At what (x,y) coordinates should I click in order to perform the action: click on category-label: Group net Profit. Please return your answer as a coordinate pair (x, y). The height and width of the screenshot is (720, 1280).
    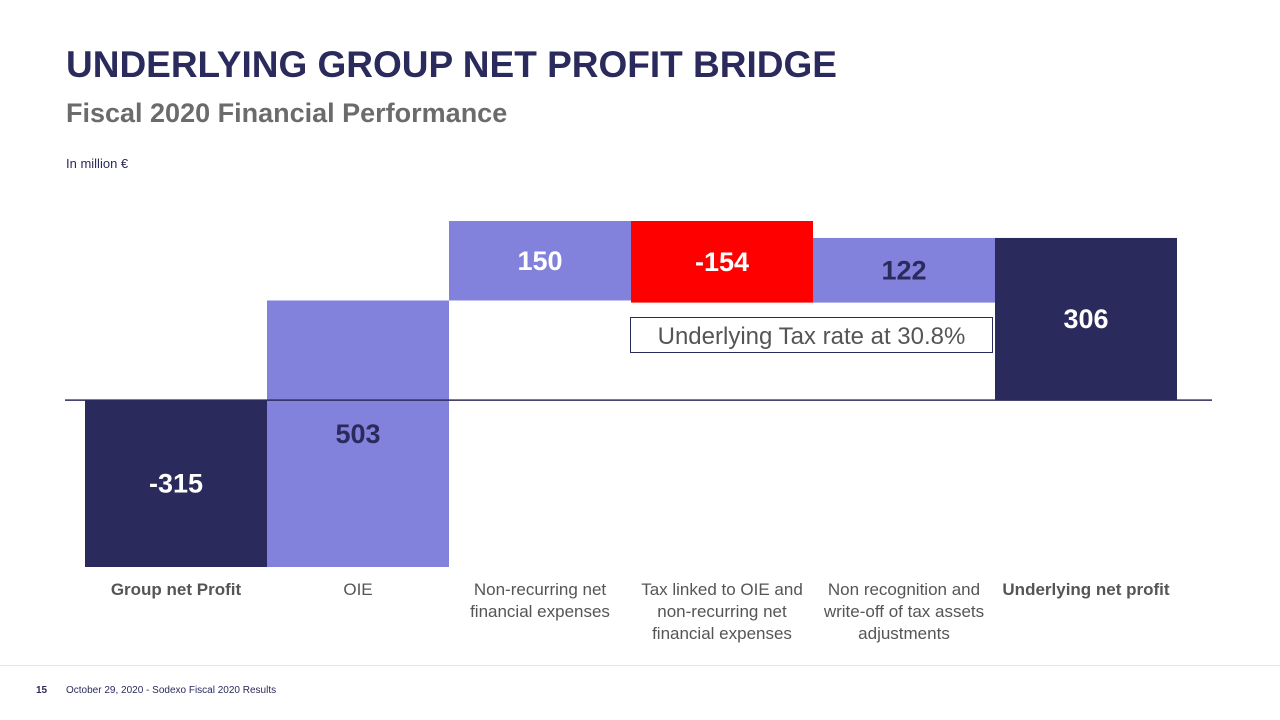
    Looking at the image, I should click on (176, 589).